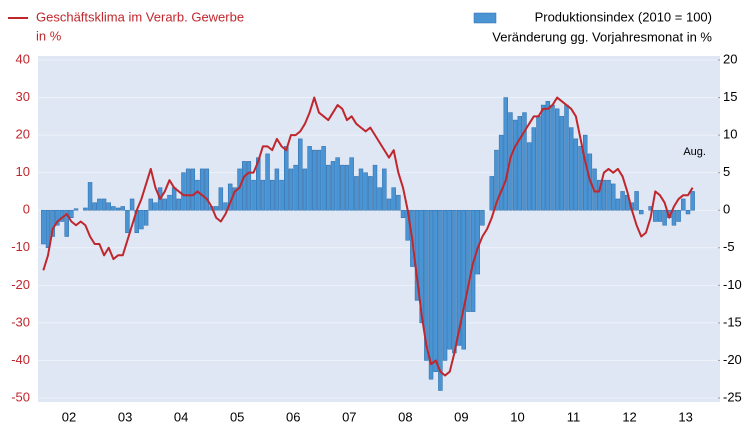  I want to click on y-tick-label: -20, so click(20, 284).